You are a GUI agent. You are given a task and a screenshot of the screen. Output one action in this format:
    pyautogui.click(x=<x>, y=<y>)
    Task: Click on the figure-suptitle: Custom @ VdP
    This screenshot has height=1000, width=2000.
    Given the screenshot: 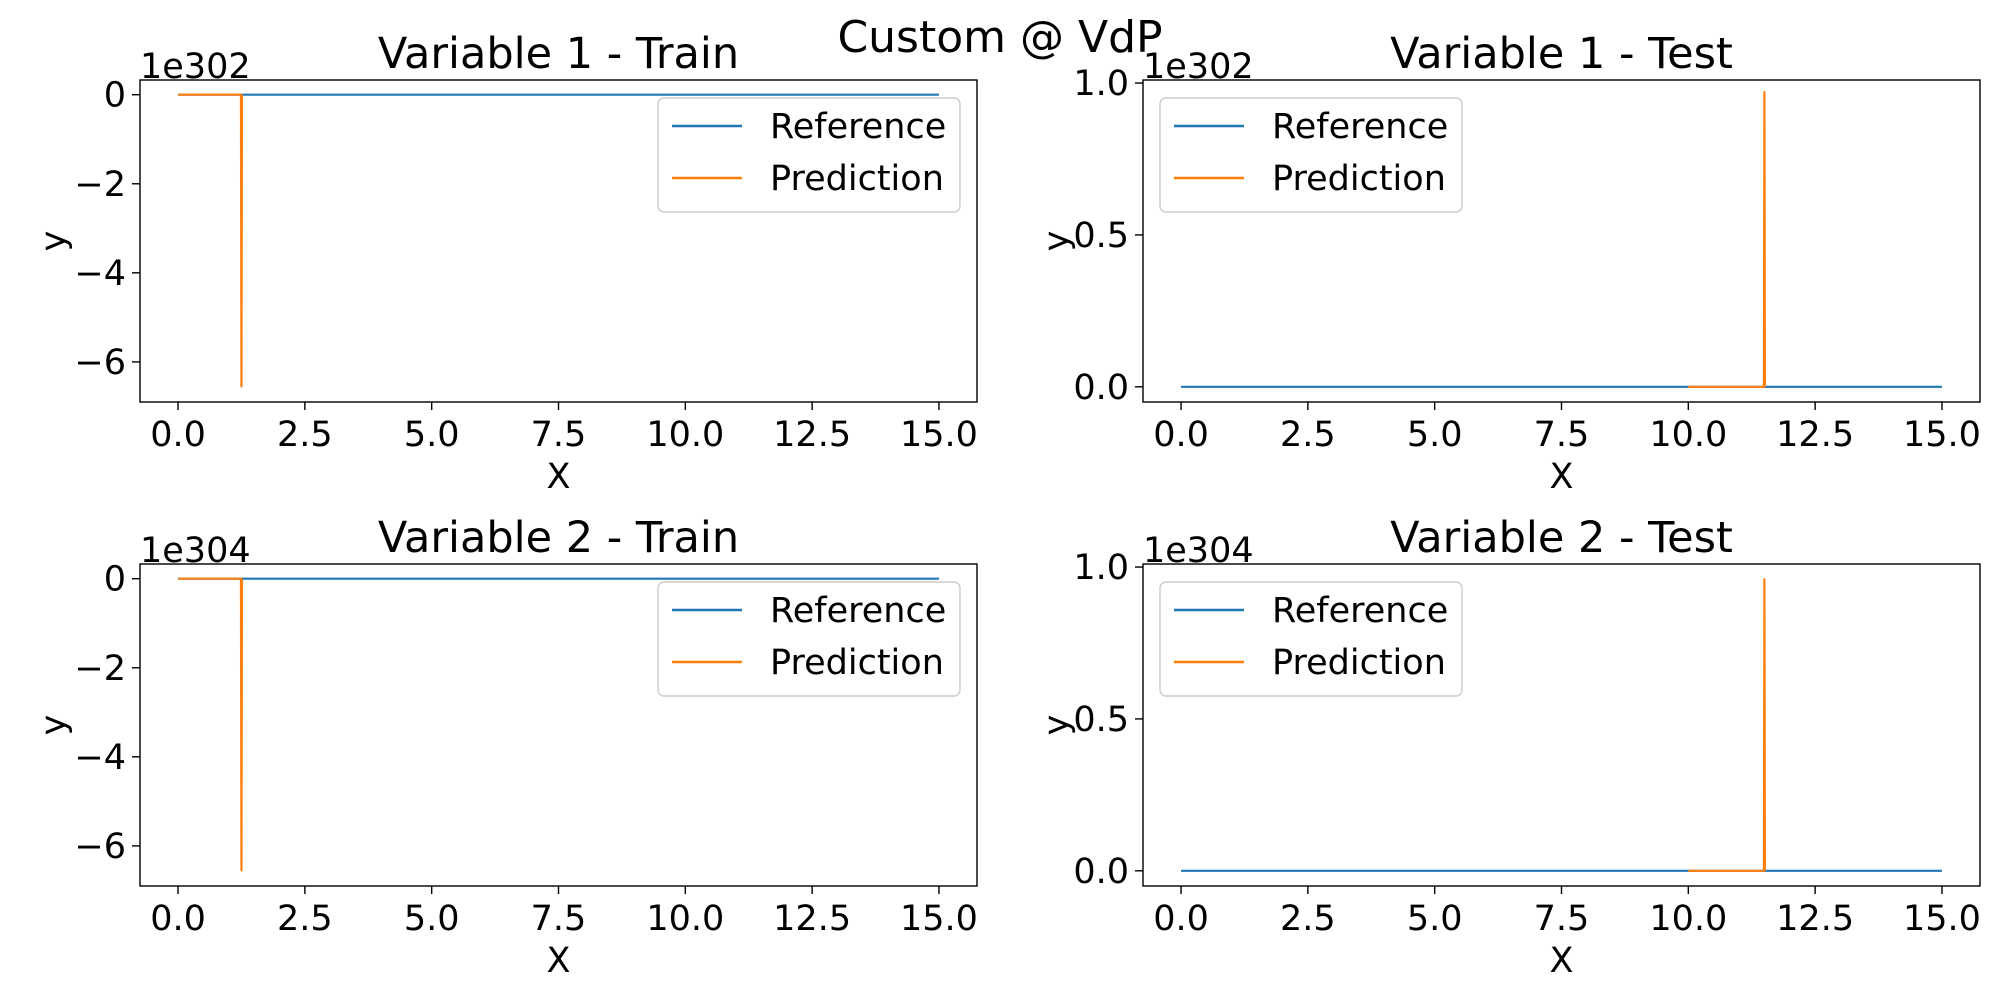 What is the action you would take?
    pyautogui.click(x=999, y=37)
    